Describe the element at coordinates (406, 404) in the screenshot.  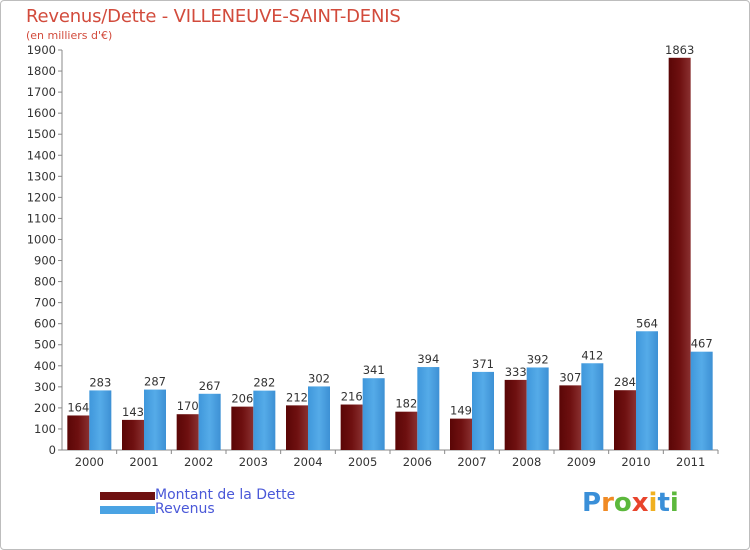
I see `data-label-debt: 182` at that location.